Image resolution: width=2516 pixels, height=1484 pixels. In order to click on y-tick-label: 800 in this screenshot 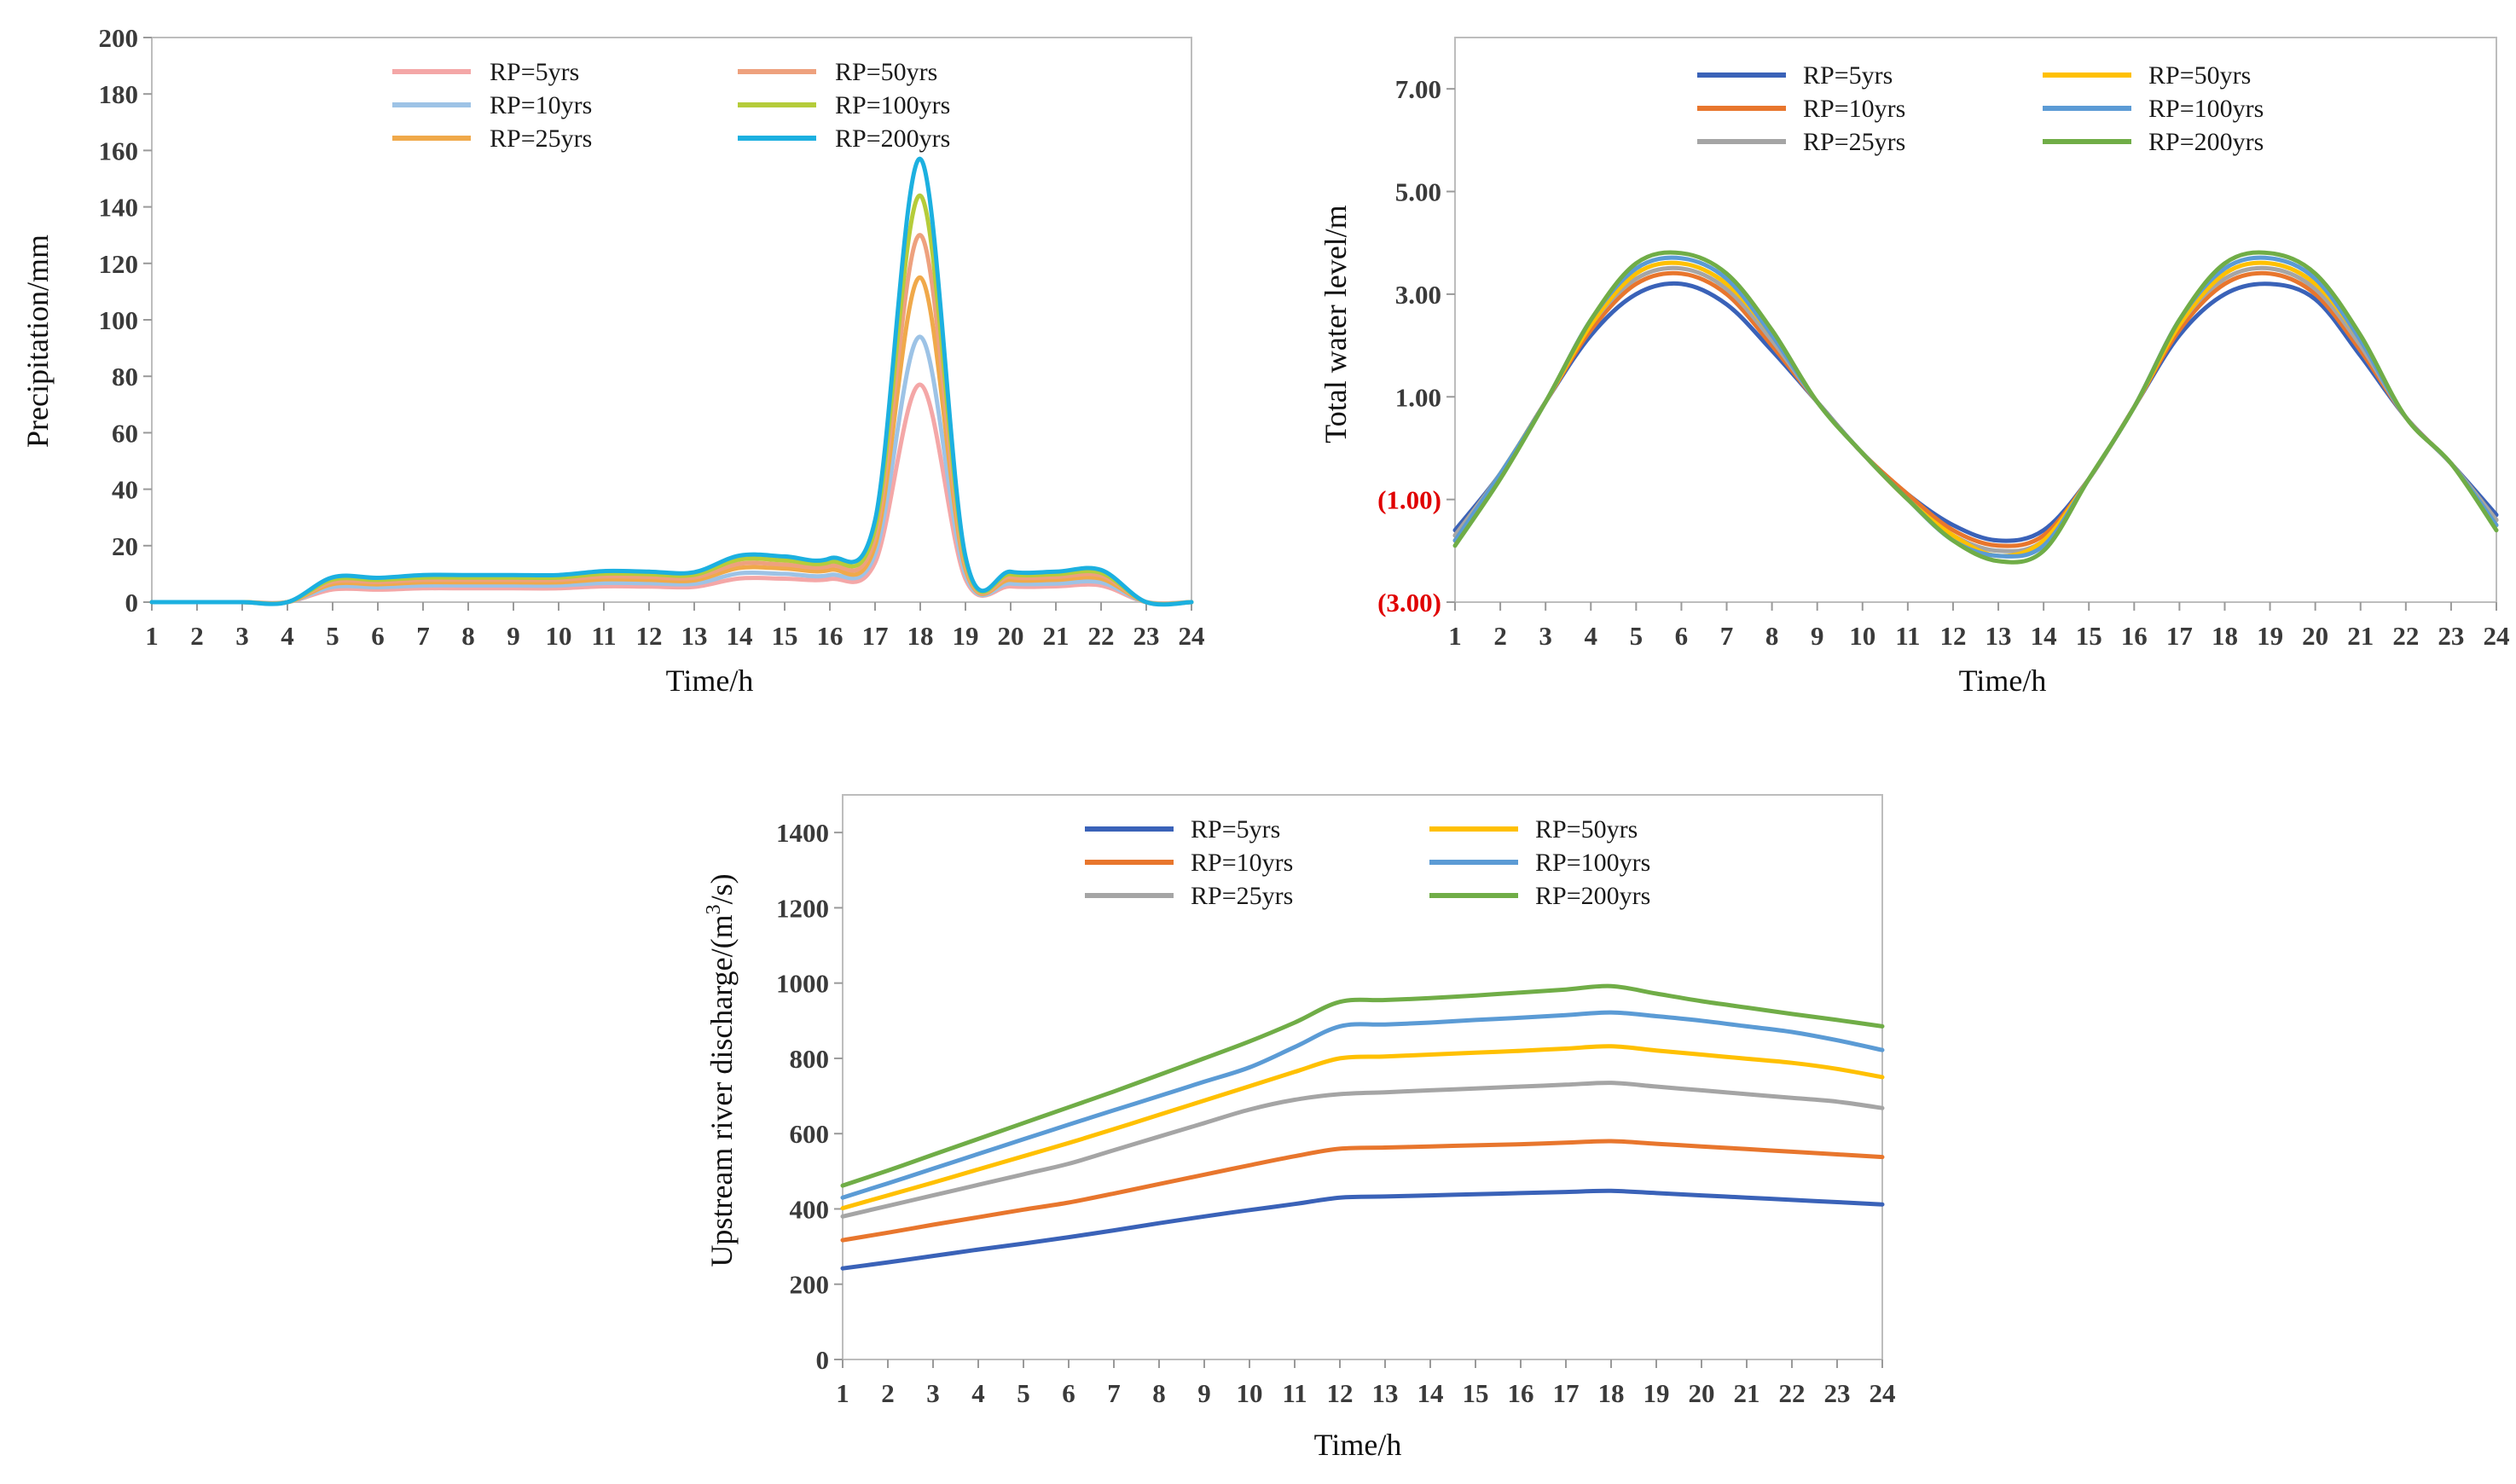, I will do `click(810, 1059)`.